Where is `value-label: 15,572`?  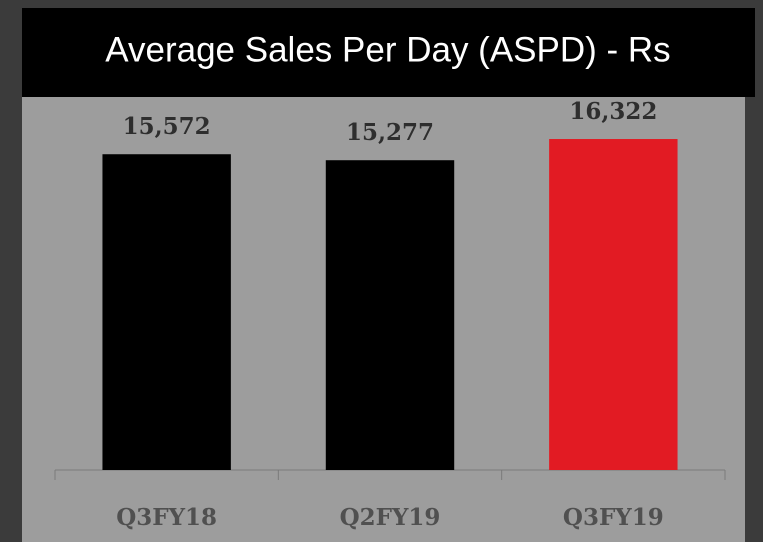 value-label: 15,572 is located at coordinates (167, 126).